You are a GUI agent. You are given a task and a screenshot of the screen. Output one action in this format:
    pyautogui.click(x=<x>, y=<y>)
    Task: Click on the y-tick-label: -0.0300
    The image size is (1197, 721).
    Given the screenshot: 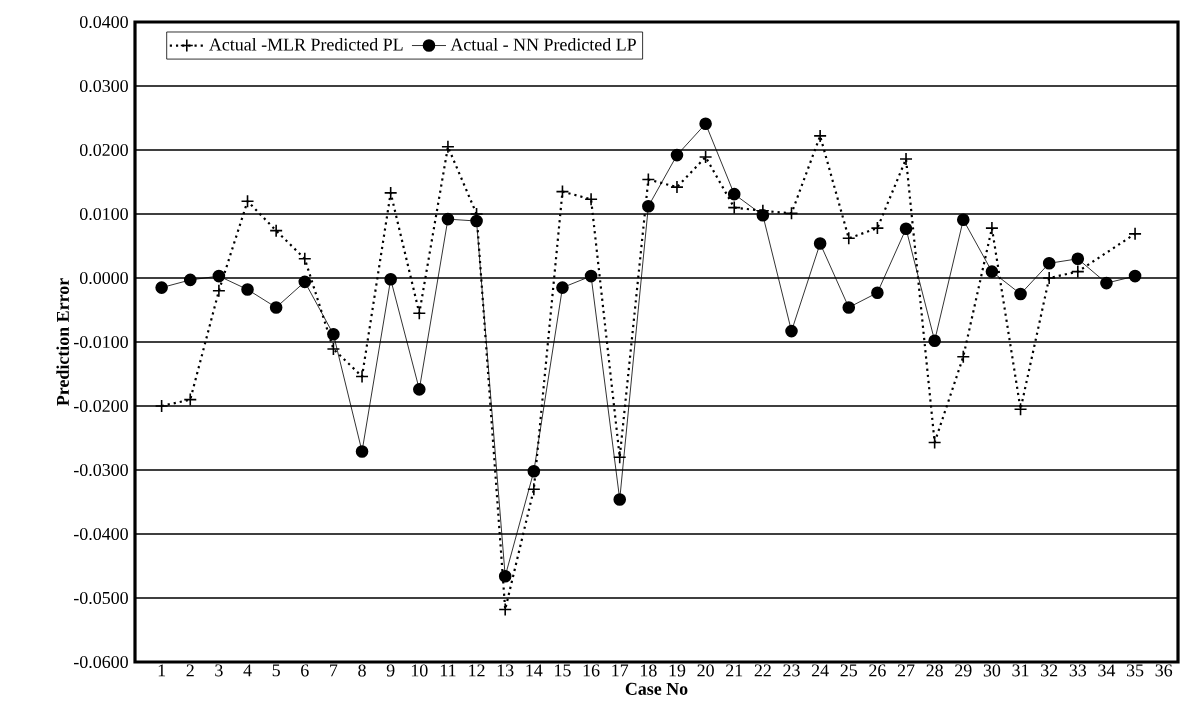 What is the action you would take?
    pyautogui.click(x=100, y=470)
    